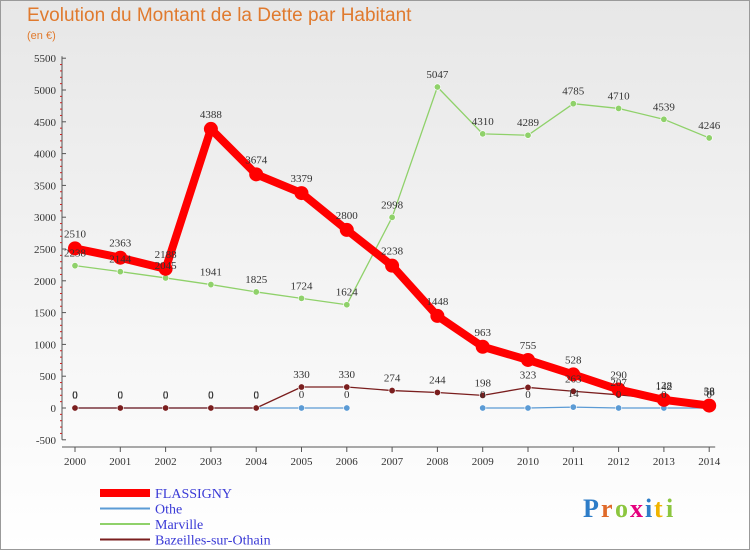 The image size is (750, 550). What do you see at coordinates (41, 36) in the screenshot?
I see `chart-unit-label: (en €)` at bounding box center [41, 36].